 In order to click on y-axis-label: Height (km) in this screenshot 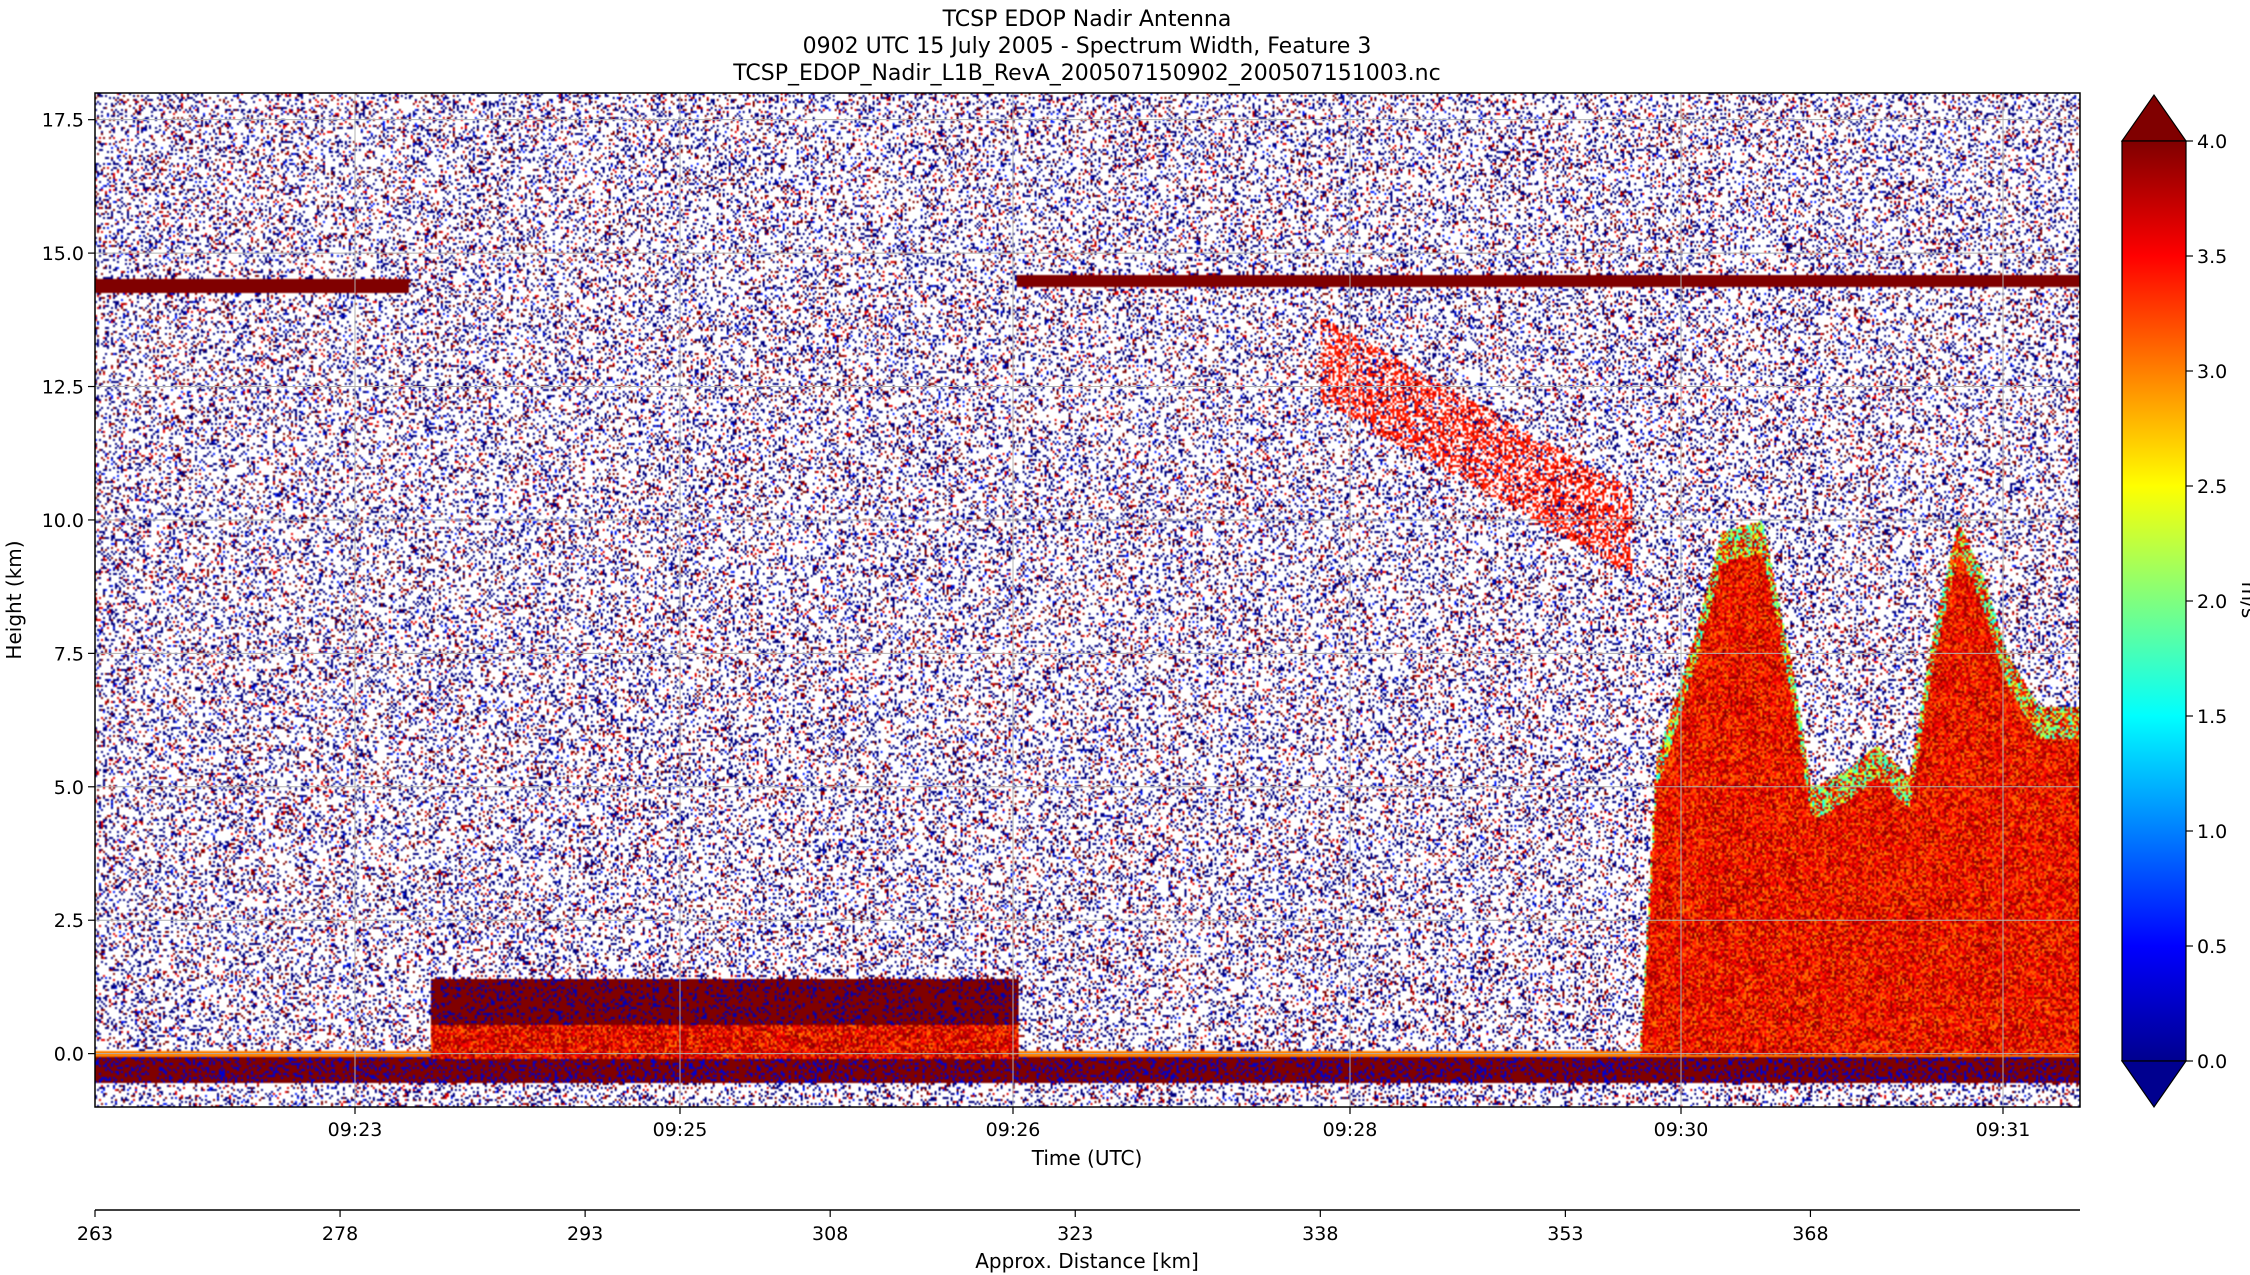, I will do `click(14, 599)`.